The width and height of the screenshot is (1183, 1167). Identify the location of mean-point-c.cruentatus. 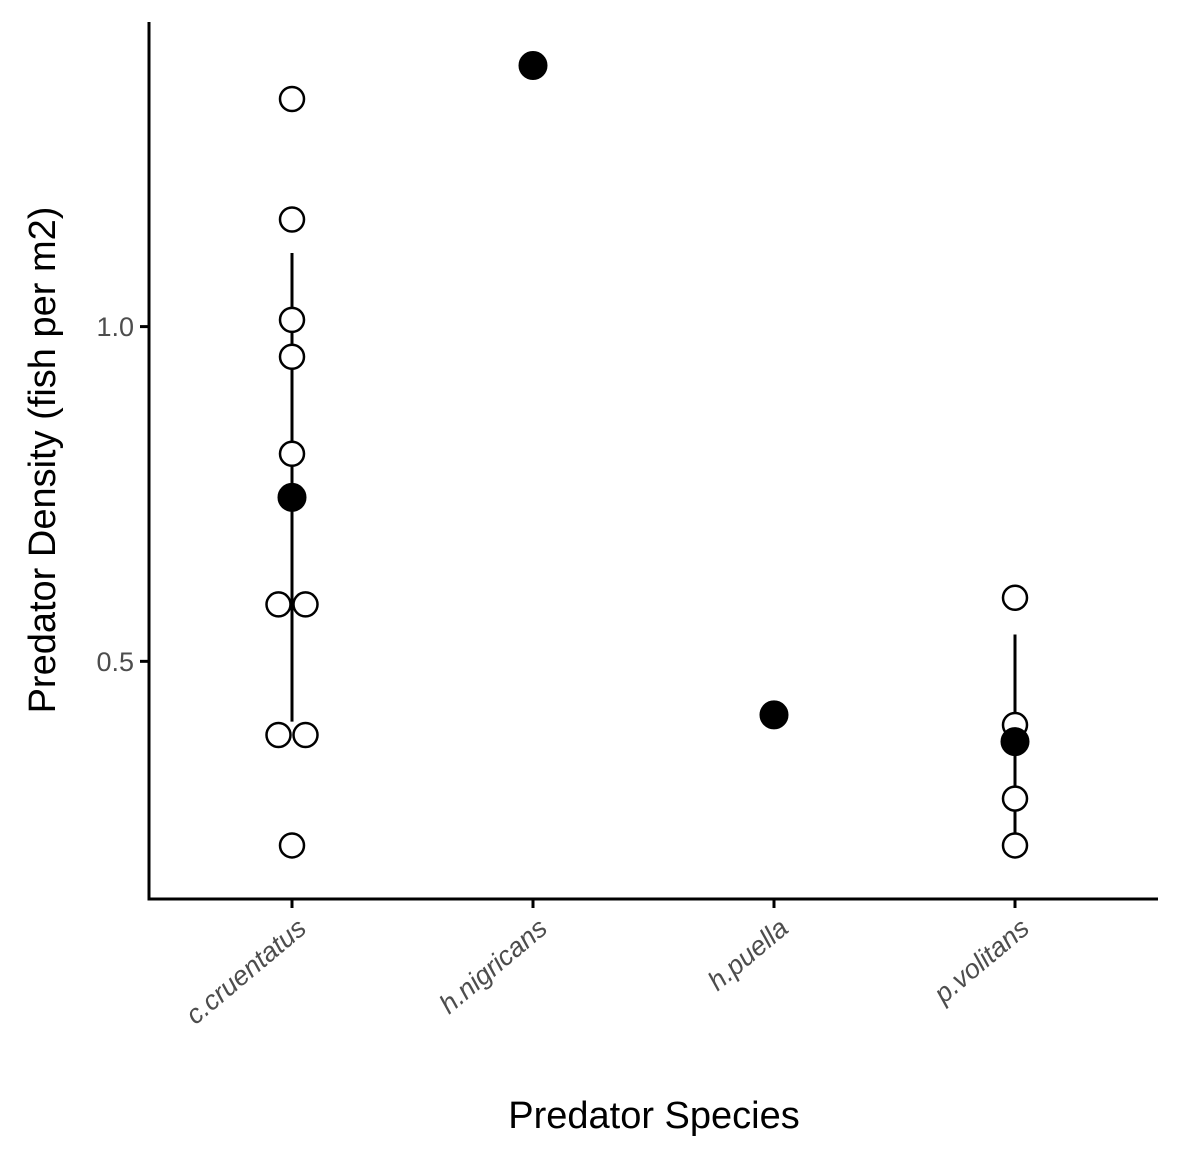
(292, 497).